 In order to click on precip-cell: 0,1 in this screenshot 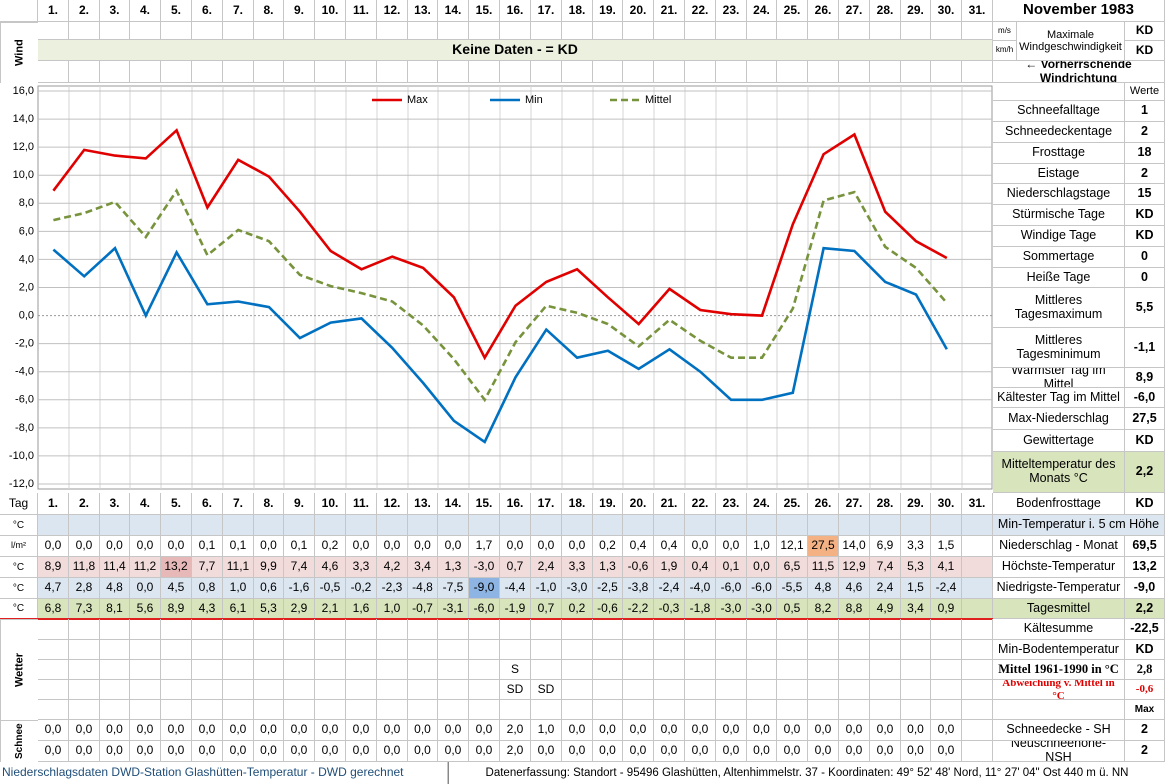, I will do `click(238, 546)`.